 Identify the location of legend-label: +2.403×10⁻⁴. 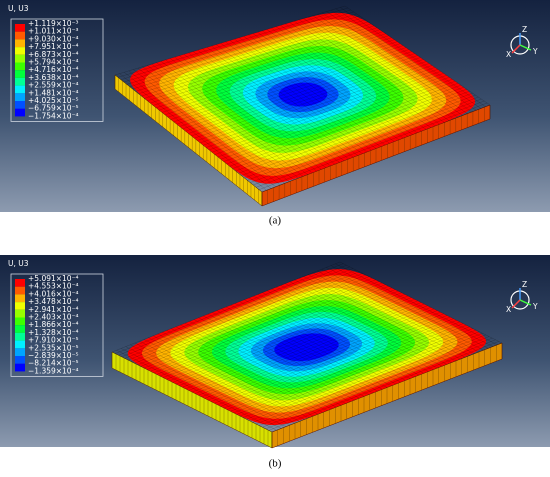
(53, 317).